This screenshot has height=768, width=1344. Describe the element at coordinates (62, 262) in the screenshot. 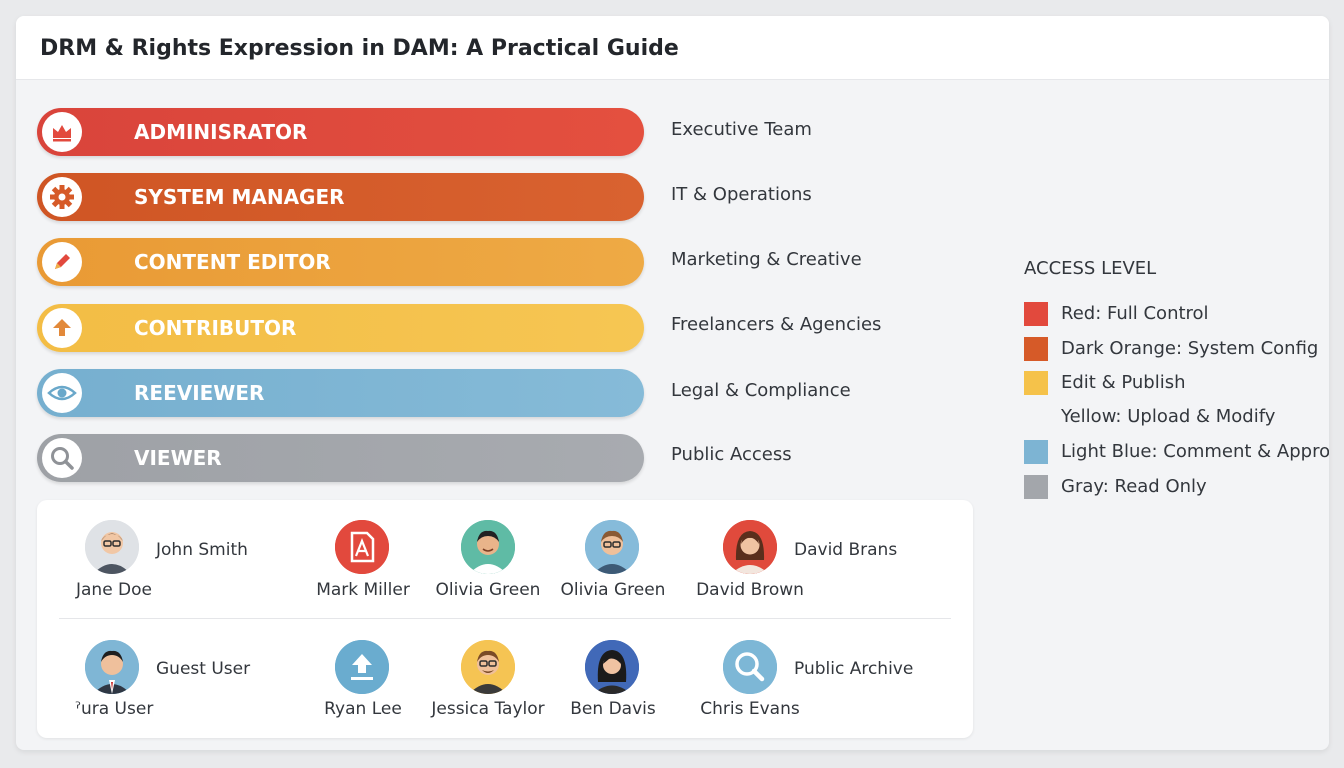

I see `pencil-icon` at that location.